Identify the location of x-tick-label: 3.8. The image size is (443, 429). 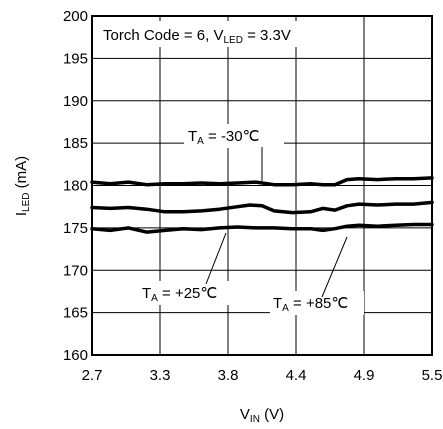
(228, 375).